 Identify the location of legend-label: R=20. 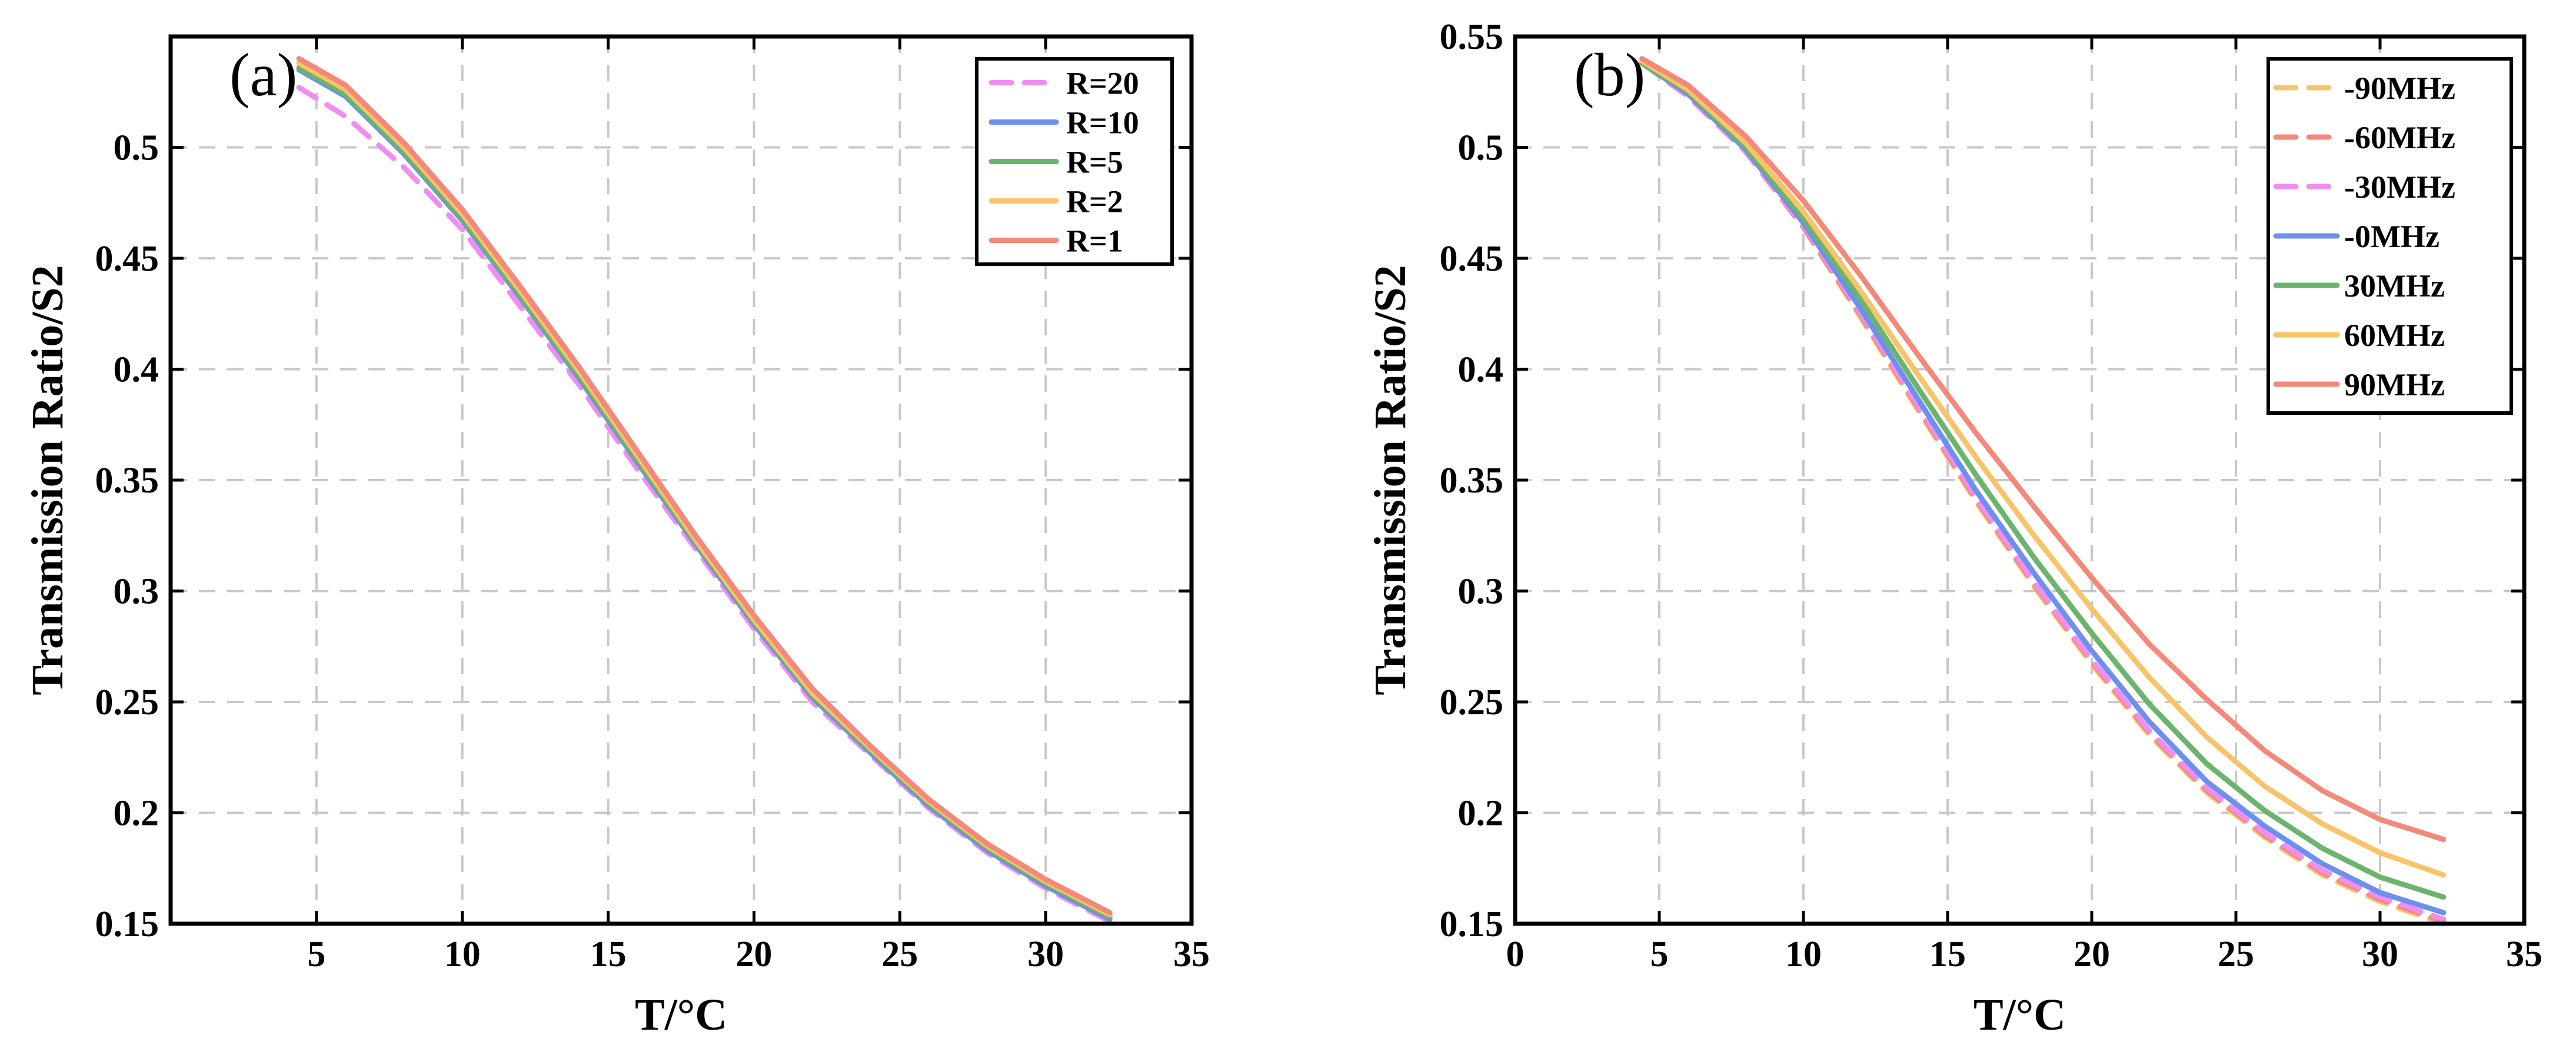
(1102, 83).